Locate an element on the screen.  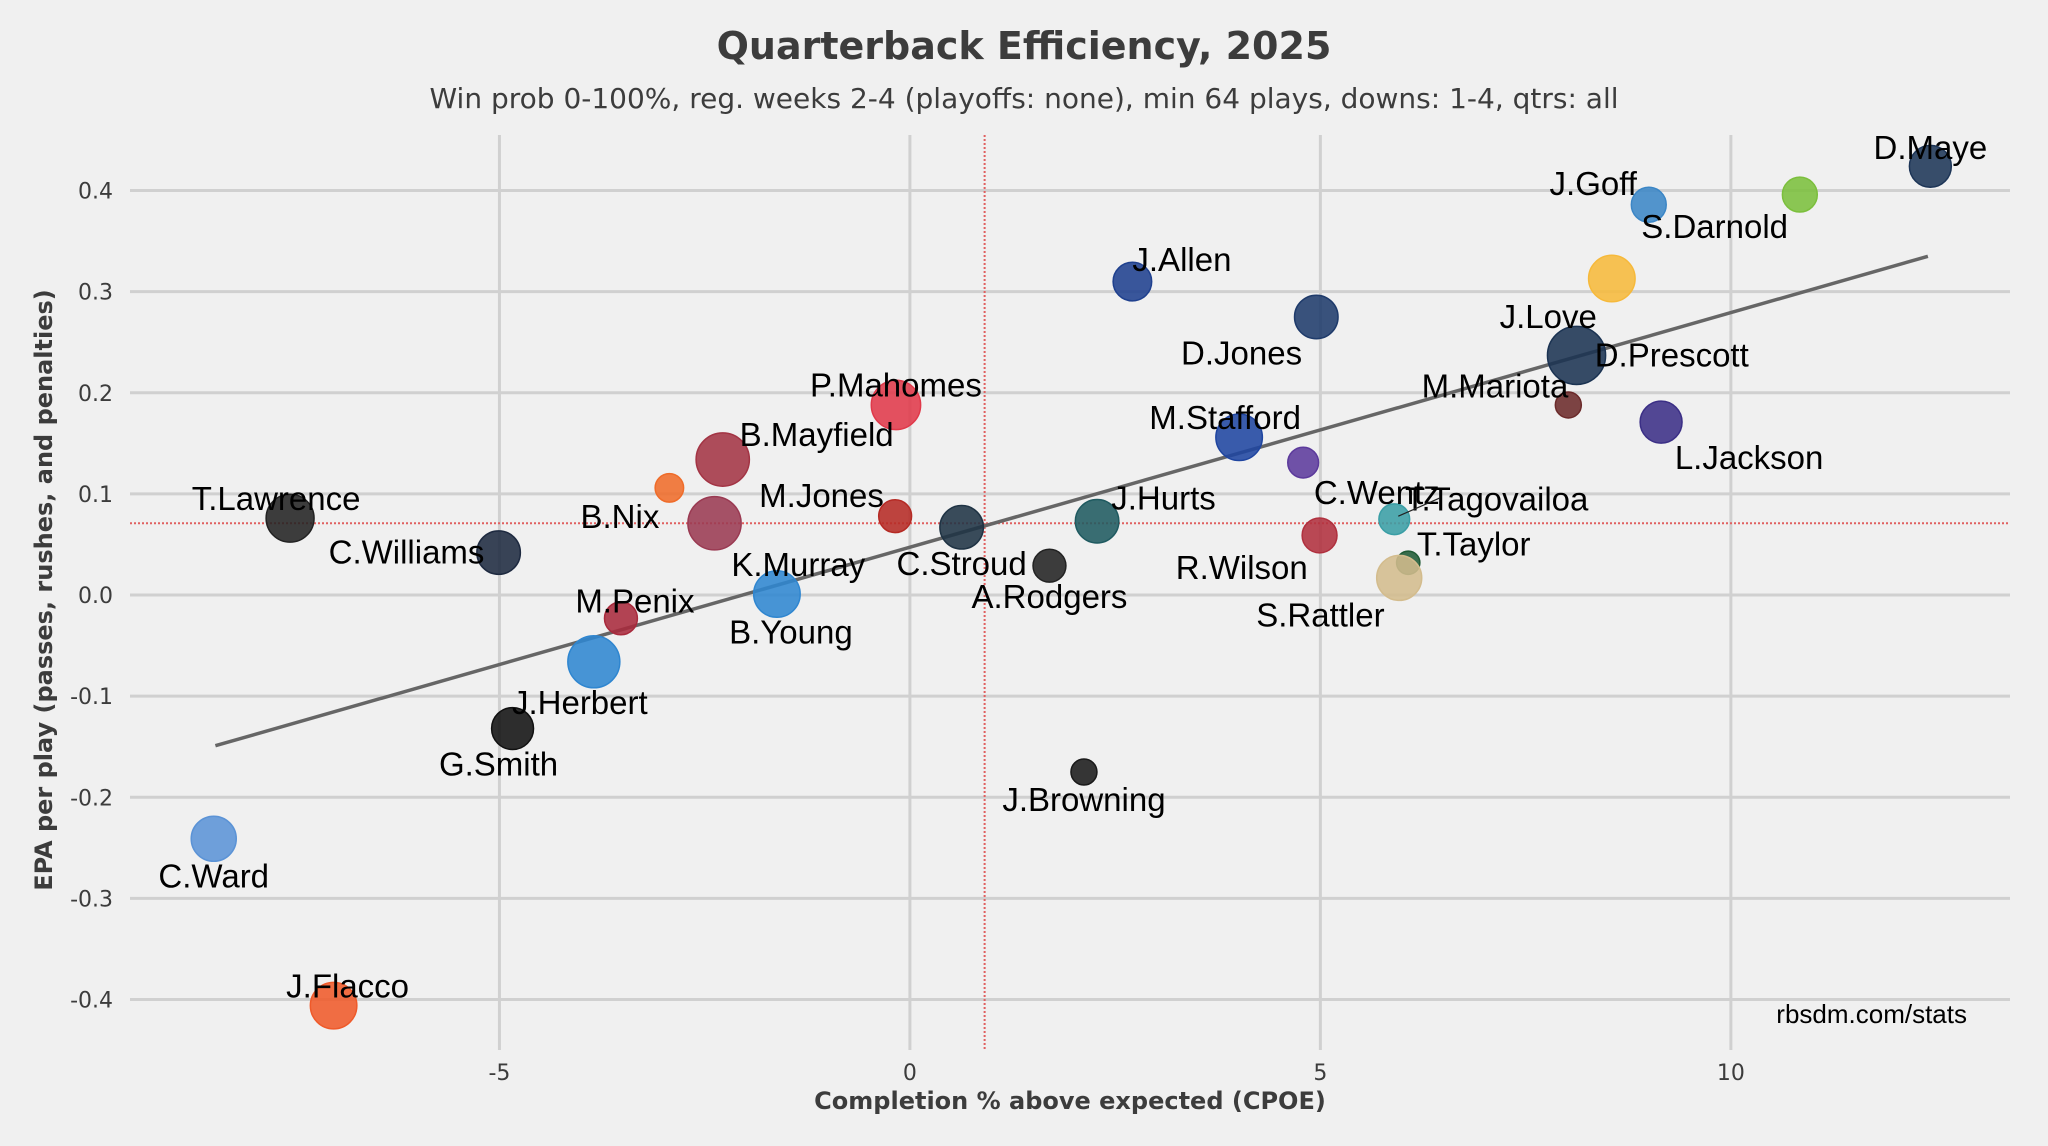
point-label: J.Hurts is located at coordinates (1163, 498).